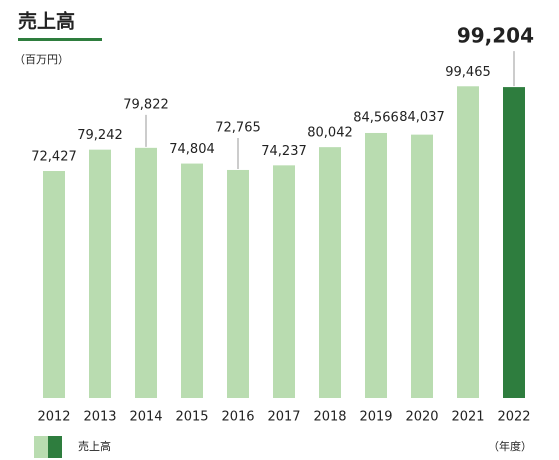 This screenshot has width=559, height=460. I want to click on x-tick-label: 2019, so click(375, 417).